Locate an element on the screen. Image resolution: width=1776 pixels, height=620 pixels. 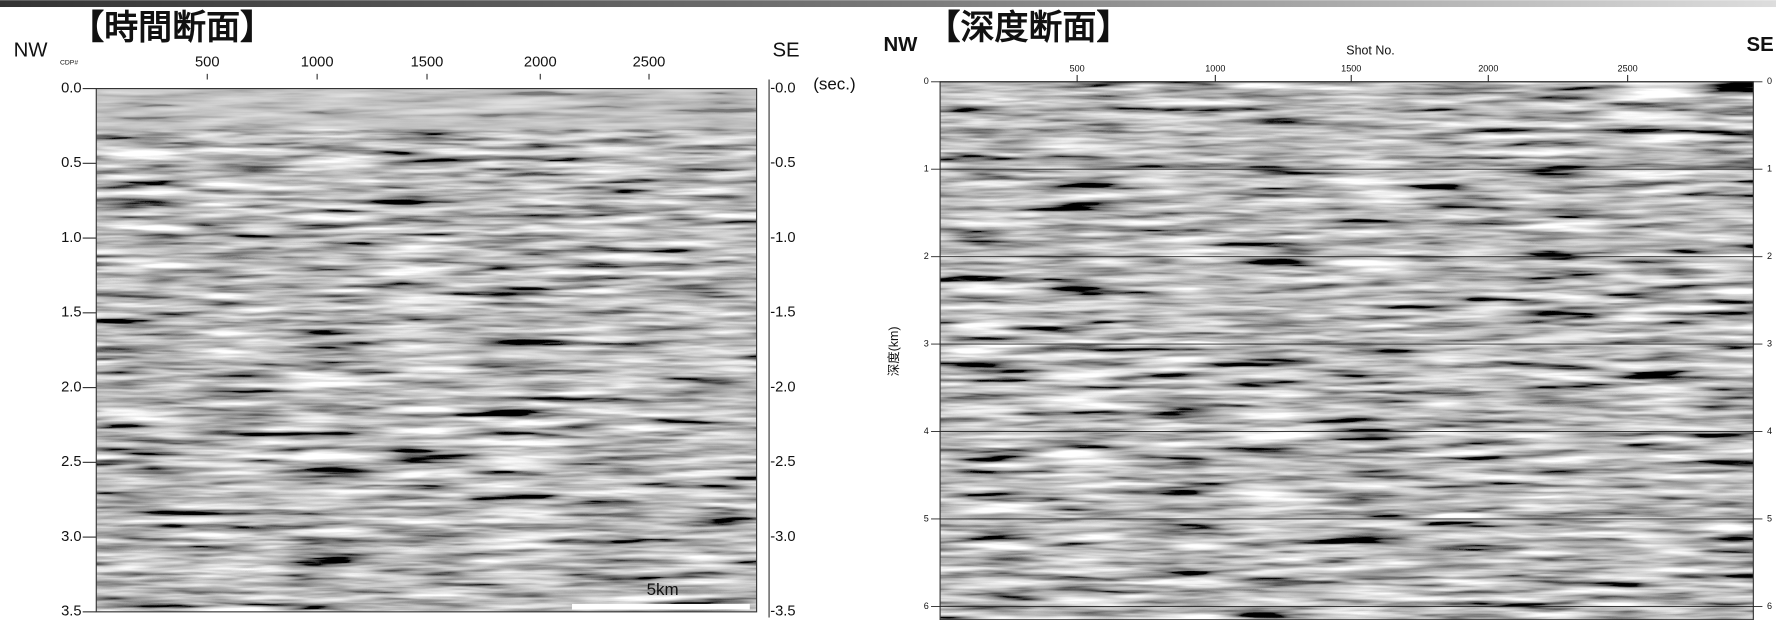
y2-tick-label: -1.5 is located at coordinates (782, 313).